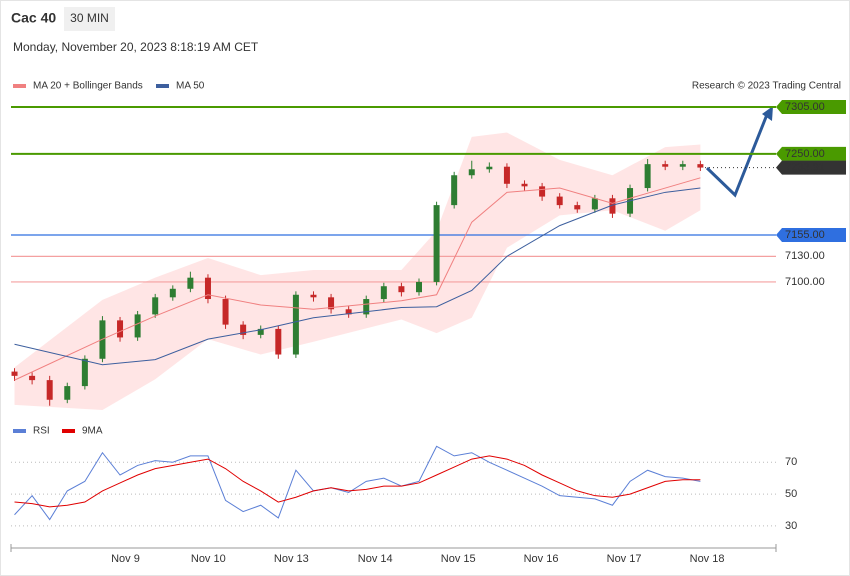  I want to click on x-tick-label: Nov 16, so click(541, 559).